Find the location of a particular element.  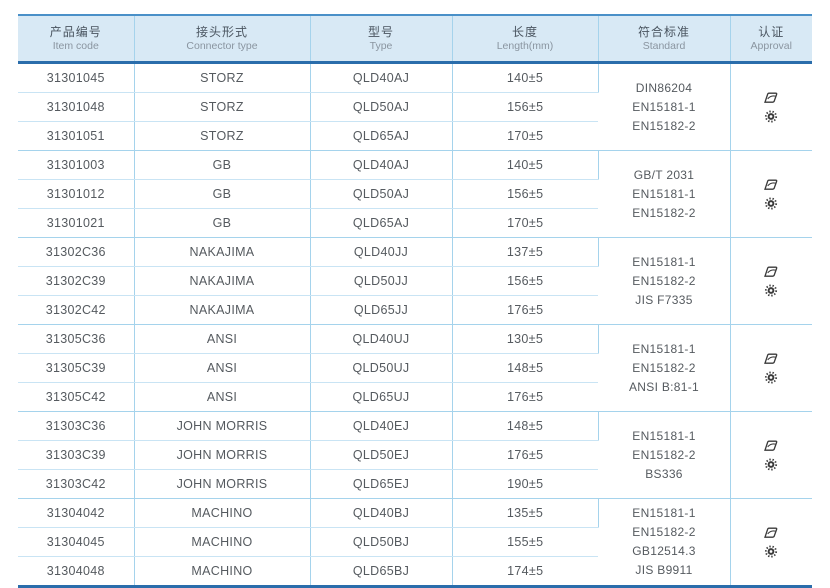

standard-cell: EN15181-1 EN15182-2 BS336 is located at coordinates (664, 455).